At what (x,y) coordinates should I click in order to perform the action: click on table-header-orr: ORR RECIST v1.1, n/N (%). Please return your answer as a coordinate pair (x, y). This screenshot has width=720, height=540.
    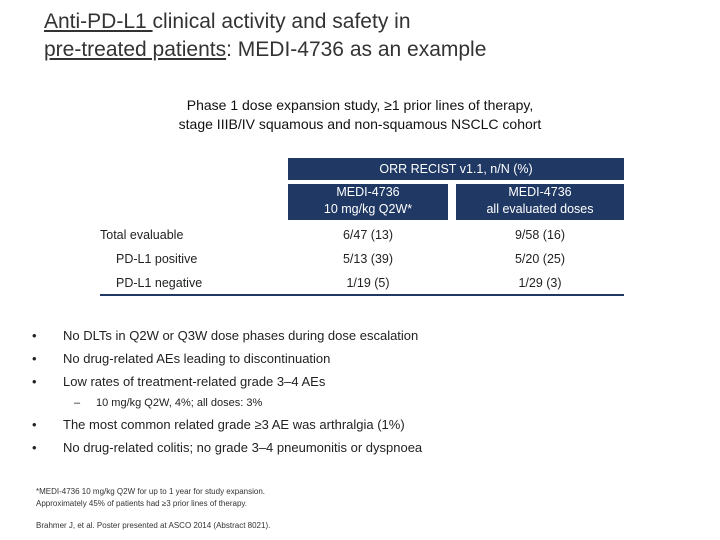
    Looking at the image, I should click on (456, 169).